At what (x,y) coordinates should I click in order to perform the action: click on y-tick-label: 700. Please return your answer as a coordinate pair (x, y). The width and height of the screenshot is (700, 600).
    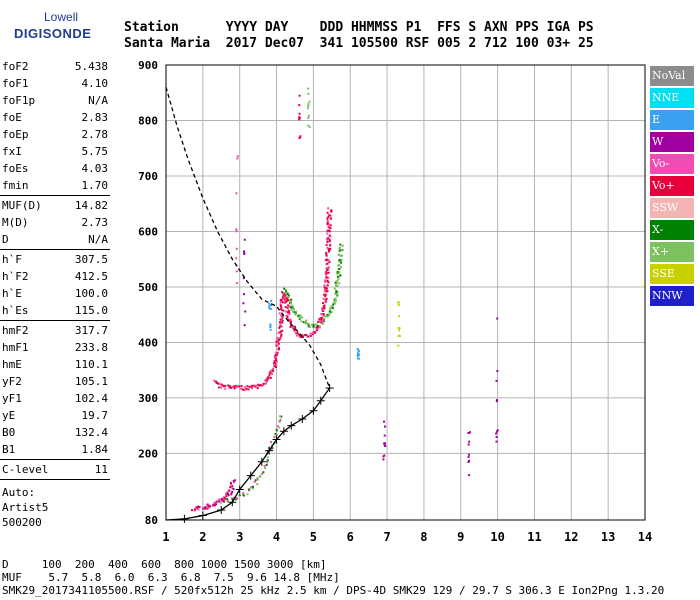
    Looking at the image, I should click on (148, 176).